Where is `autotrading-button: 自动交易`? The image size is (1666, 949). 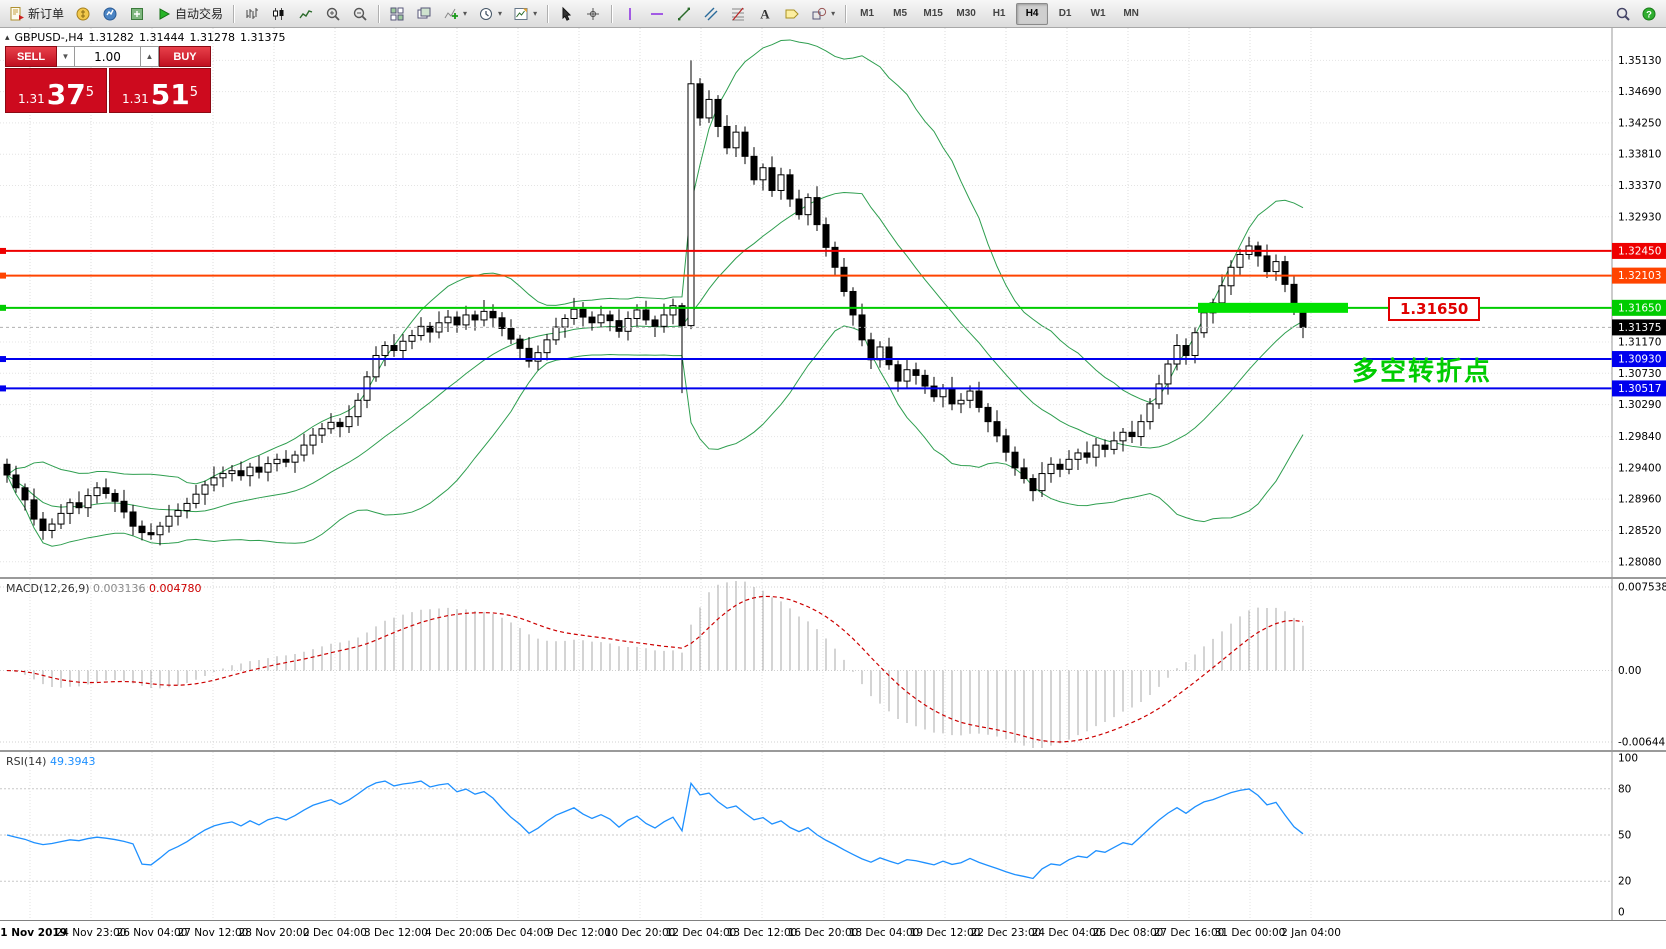
autotrading-button: 自动交易 is located at coordinates (189, 14).